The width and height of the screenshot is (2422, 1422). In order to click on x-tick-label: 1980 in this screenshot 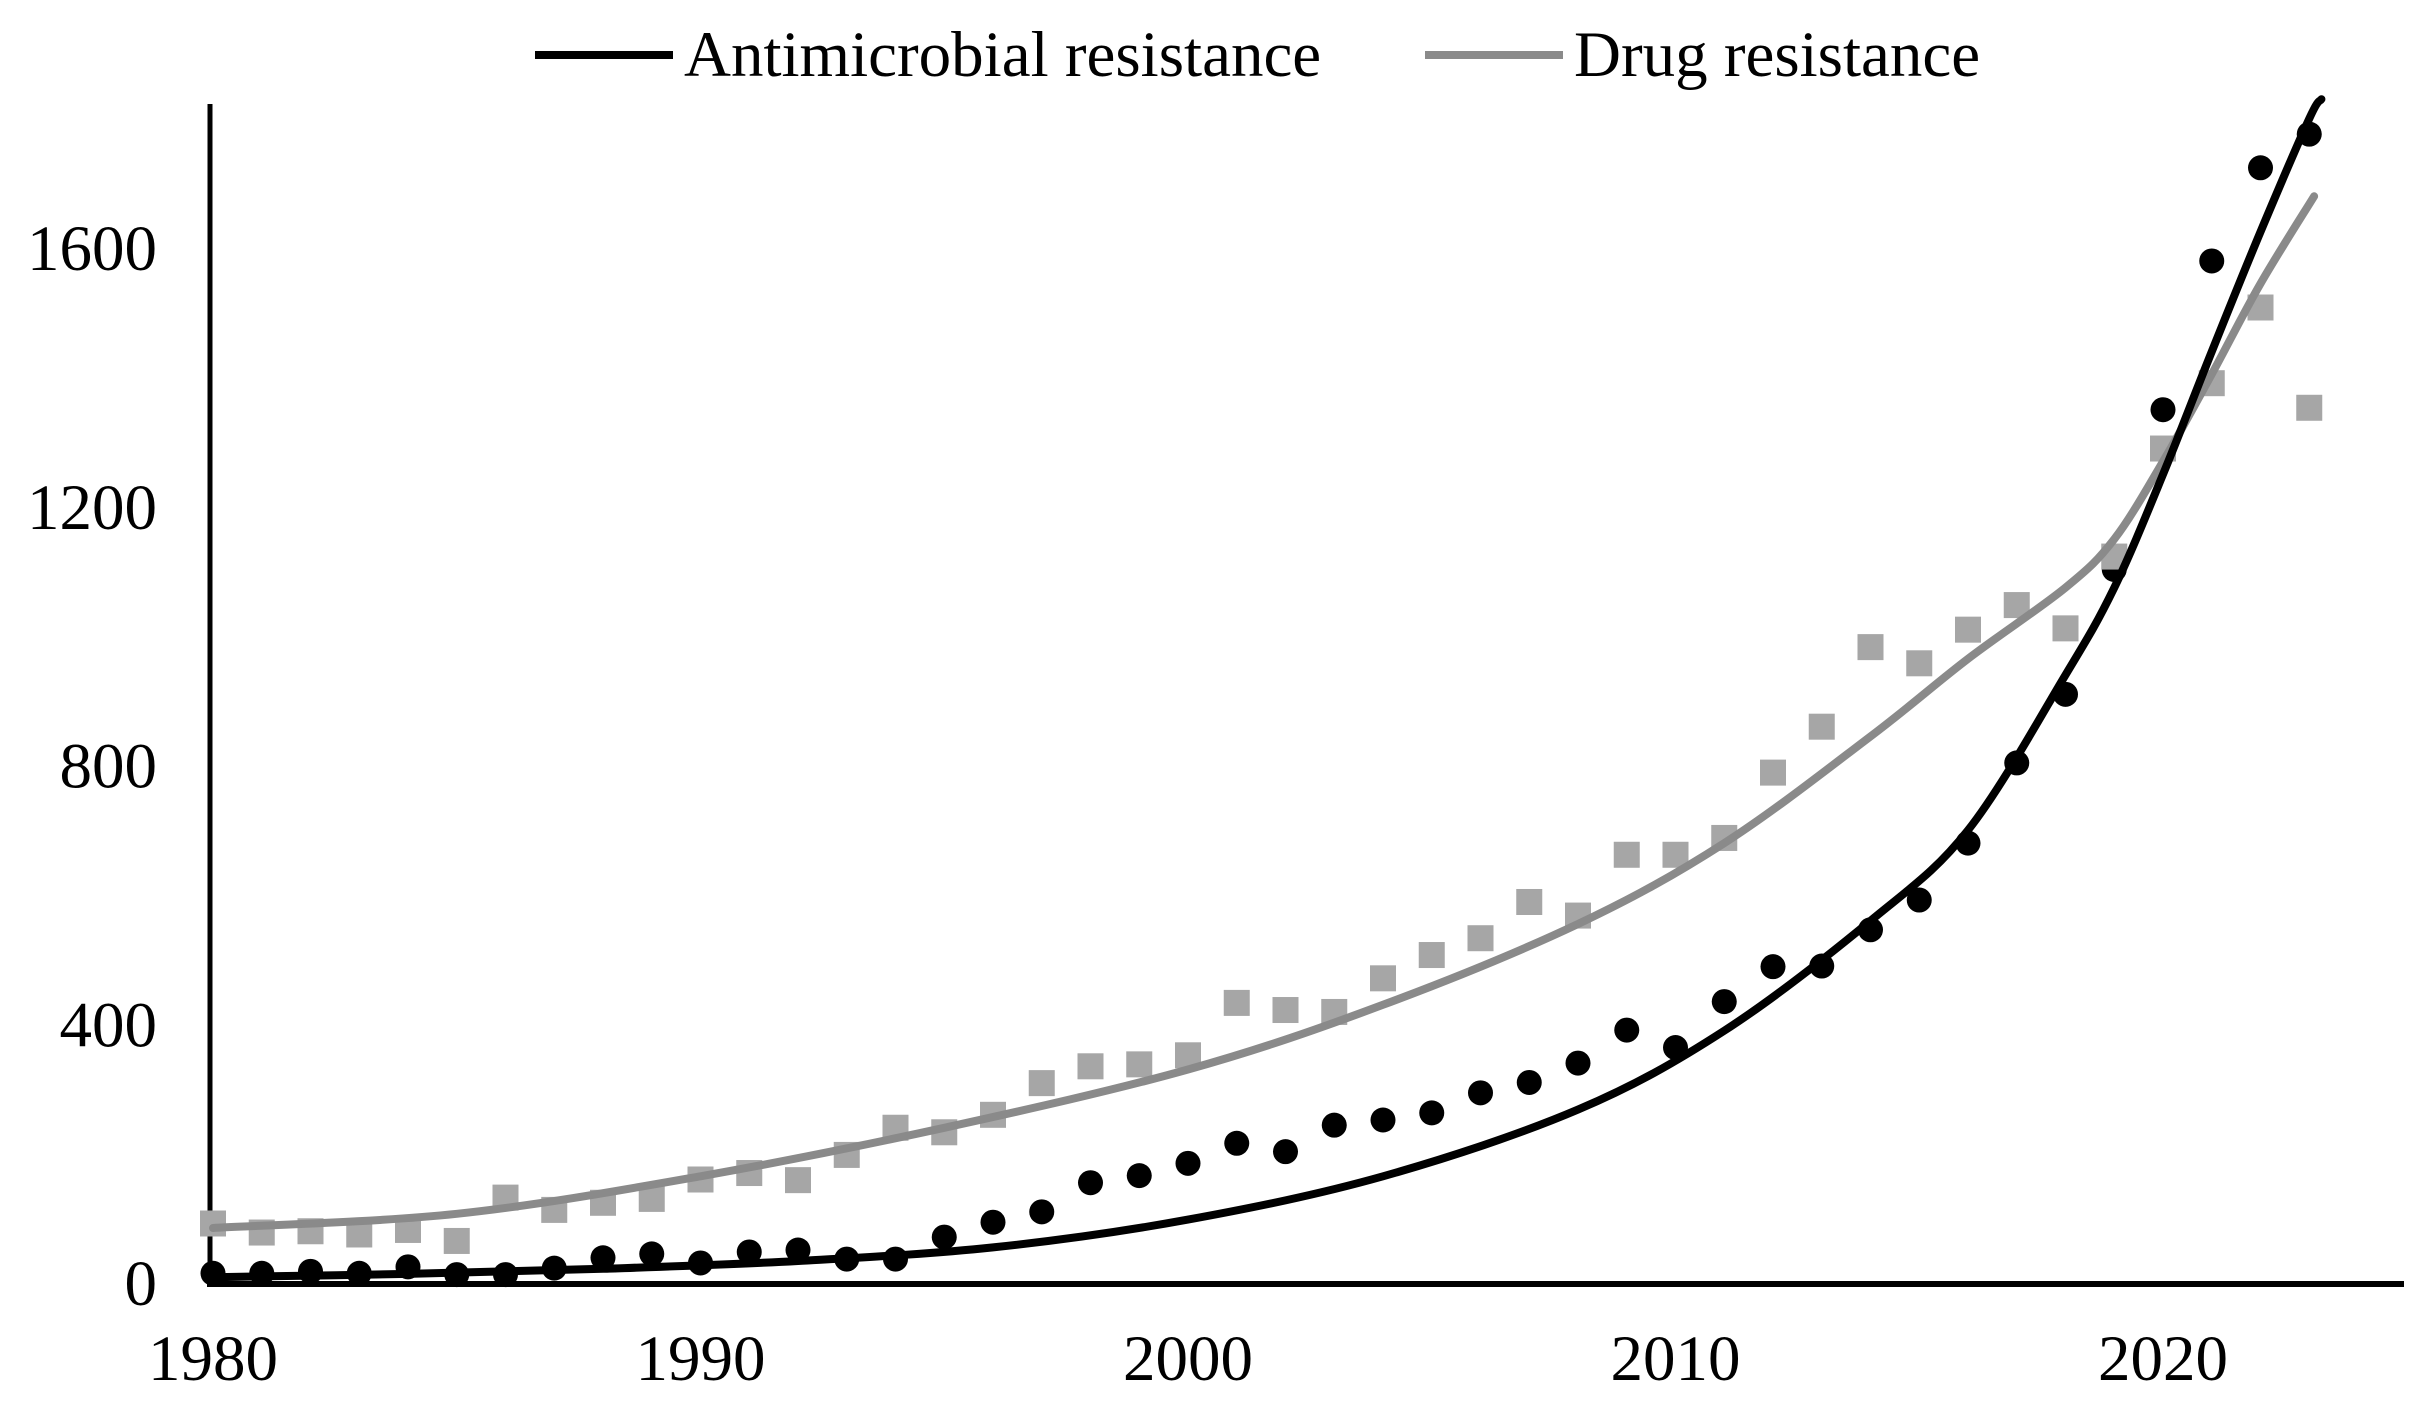, I will do `click(213, 1359)`.